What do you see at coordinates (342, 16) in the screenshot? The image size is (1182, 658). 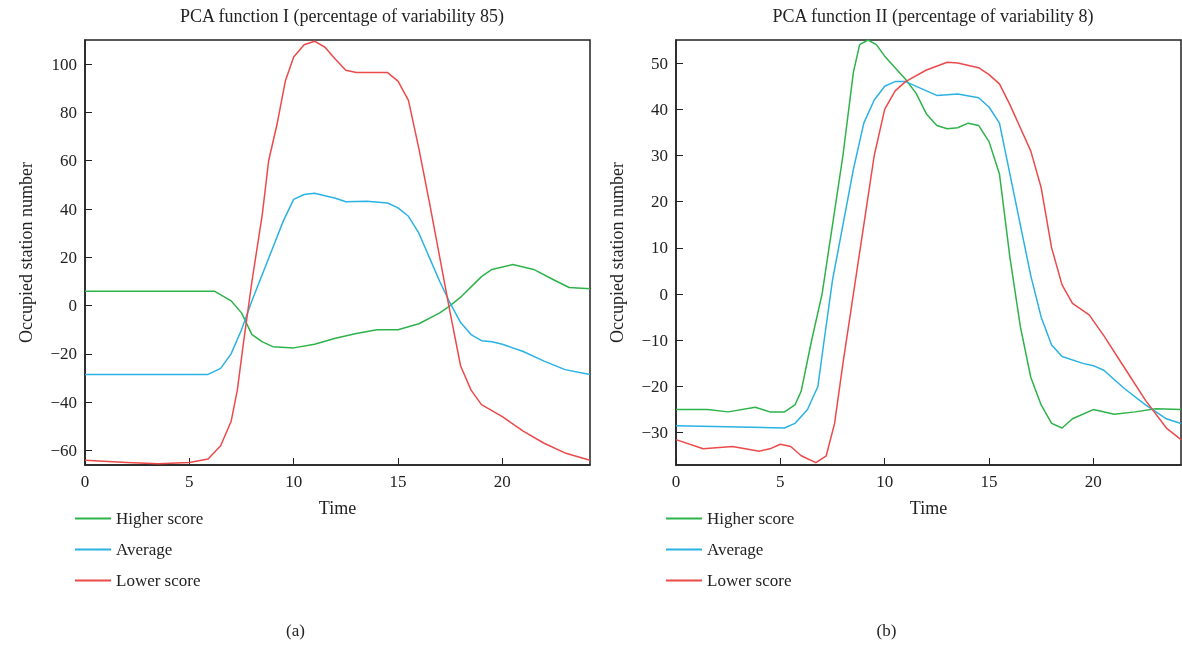 I see `chart-title: PCA function I (percentage of variability 85)` at bounding box center [342, 16].